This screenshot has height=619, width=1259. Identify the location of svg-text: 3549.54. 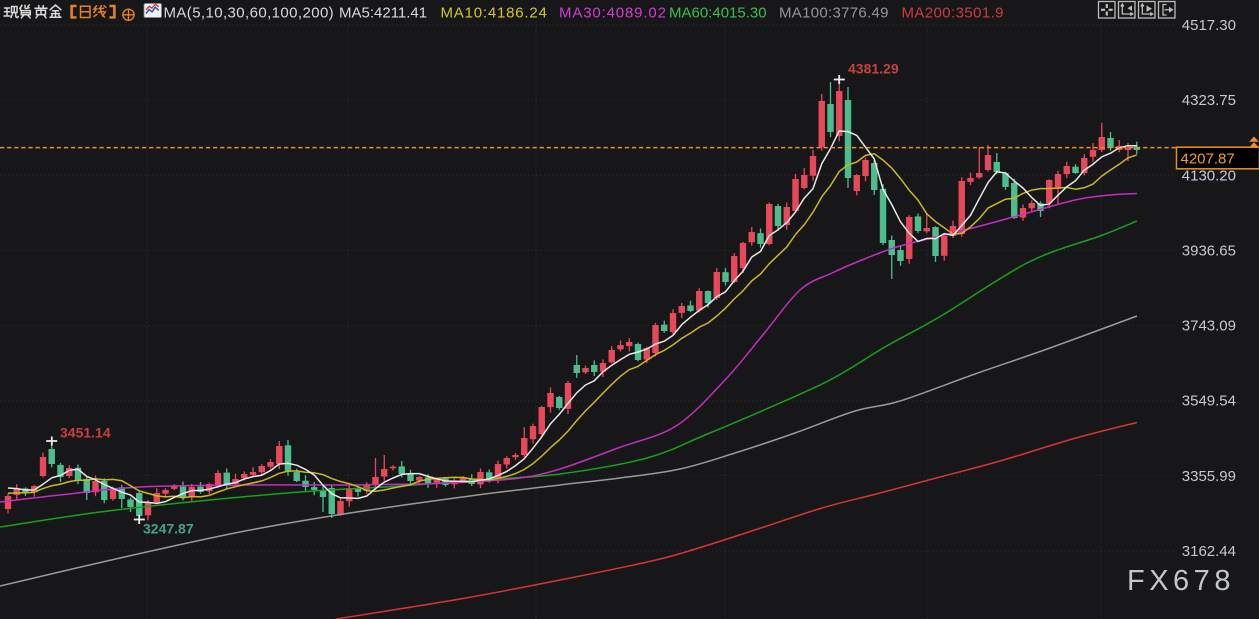
(1209, 401).